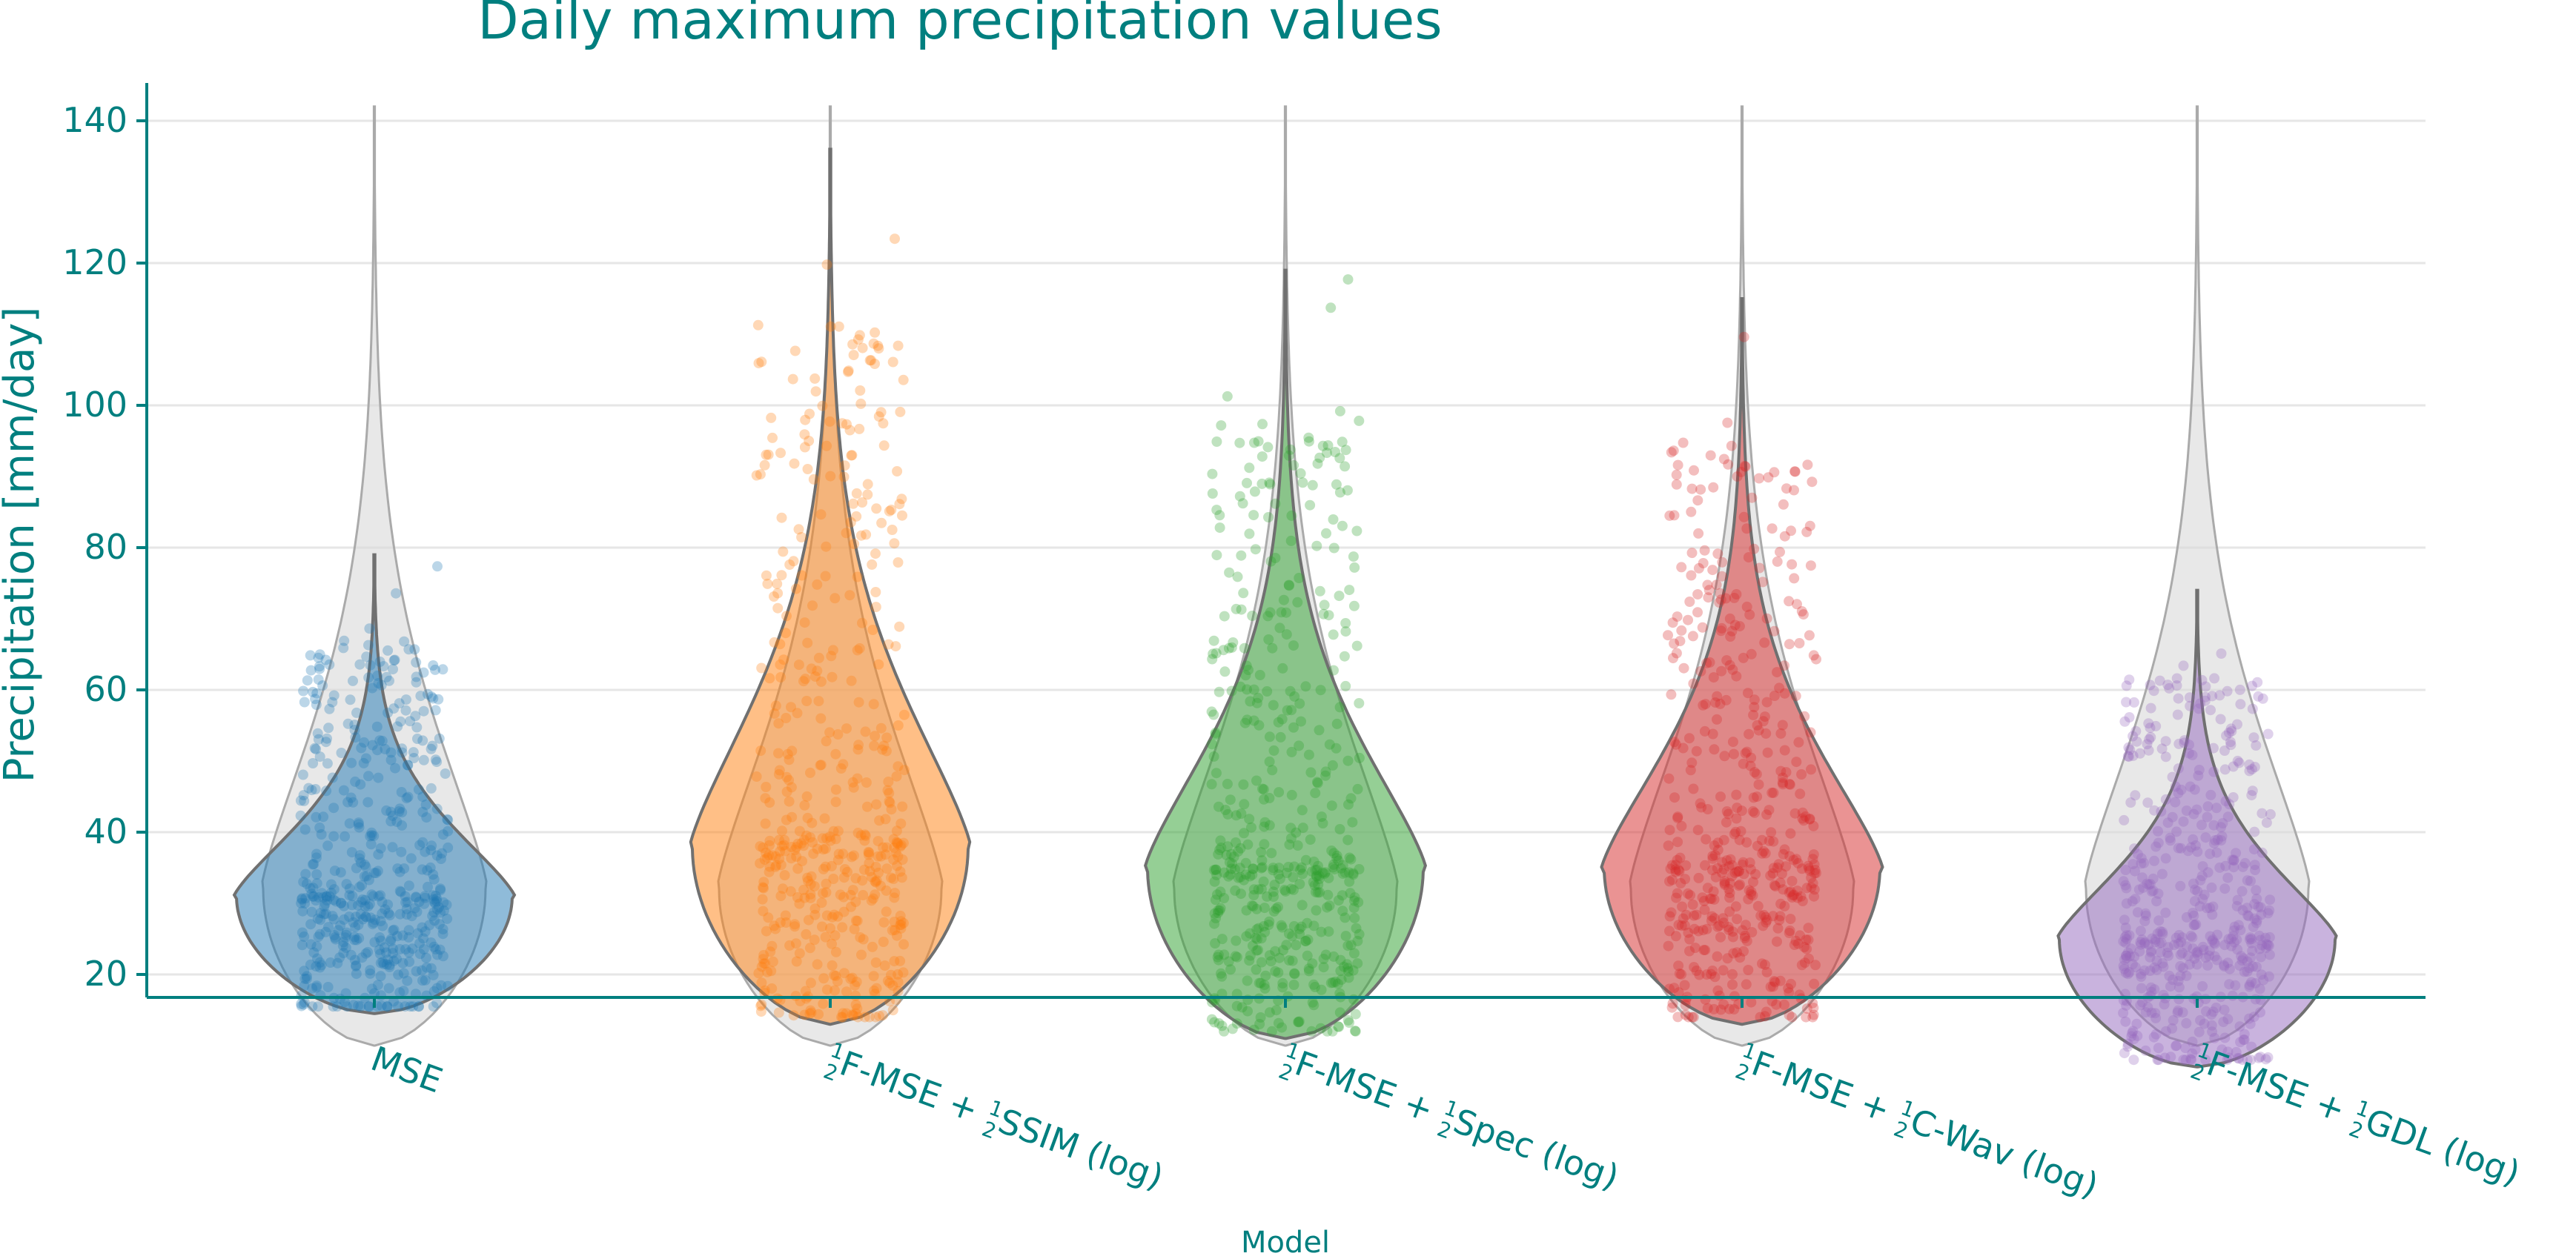 The image size is (2576, 1259). What do you see at coordinates (1285, 1242) in the screenshot?
I see `x-axis-label: Model` at bounding box center [1285, 1242].